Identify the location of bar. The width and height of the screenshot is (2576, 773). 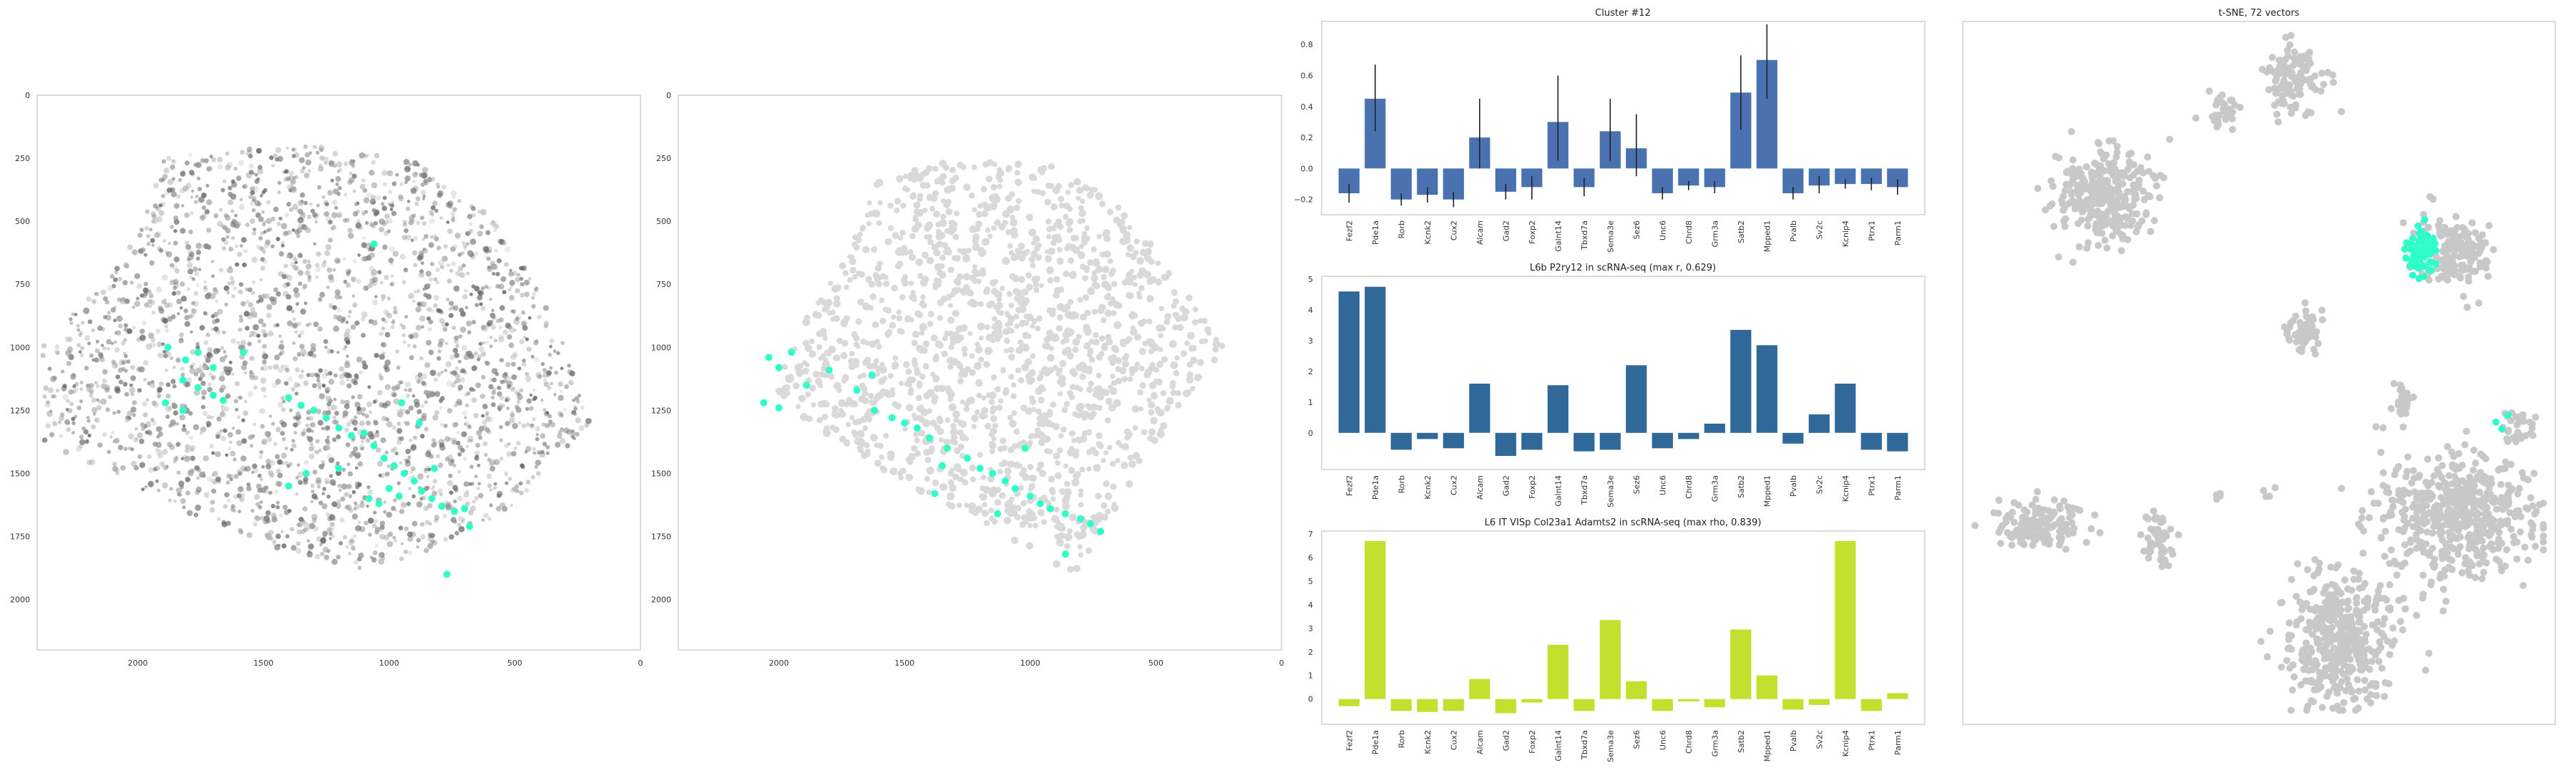
(1375, 359).